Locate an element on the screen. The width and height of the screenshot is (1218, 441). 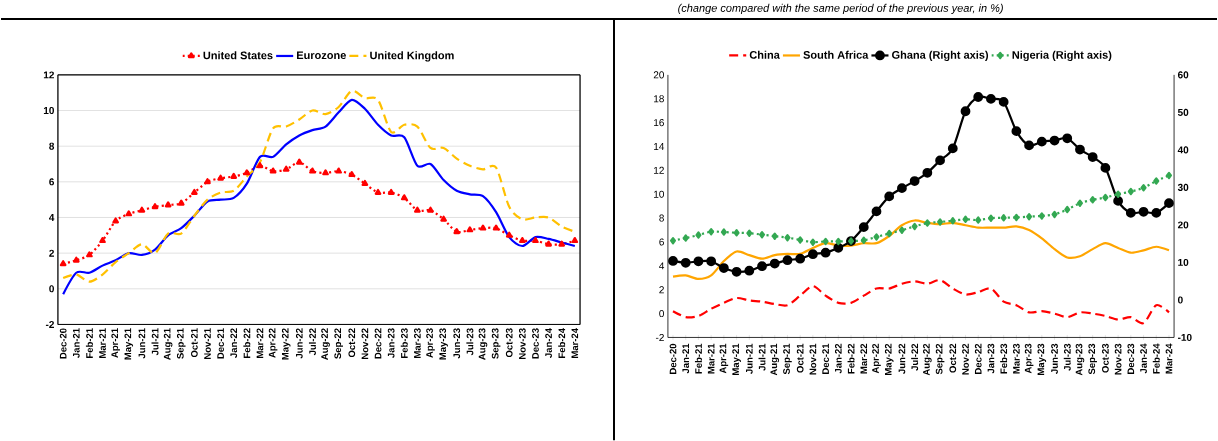
y2-tick-label: 0 is located at coordinates (1180, 300).